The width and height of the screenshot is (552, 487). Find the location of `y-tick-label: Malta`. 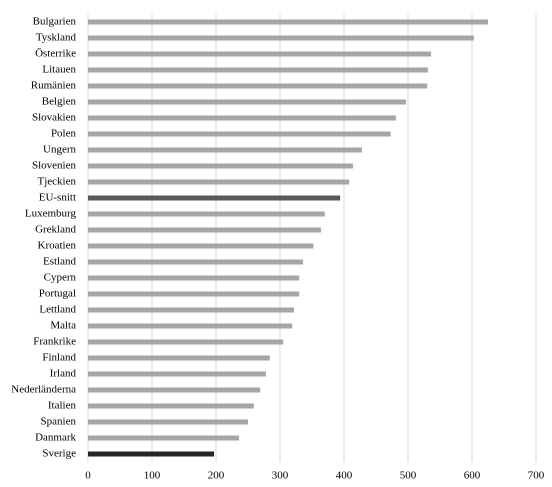

y-tick-label: Malta is located at coordinates (63, 326).